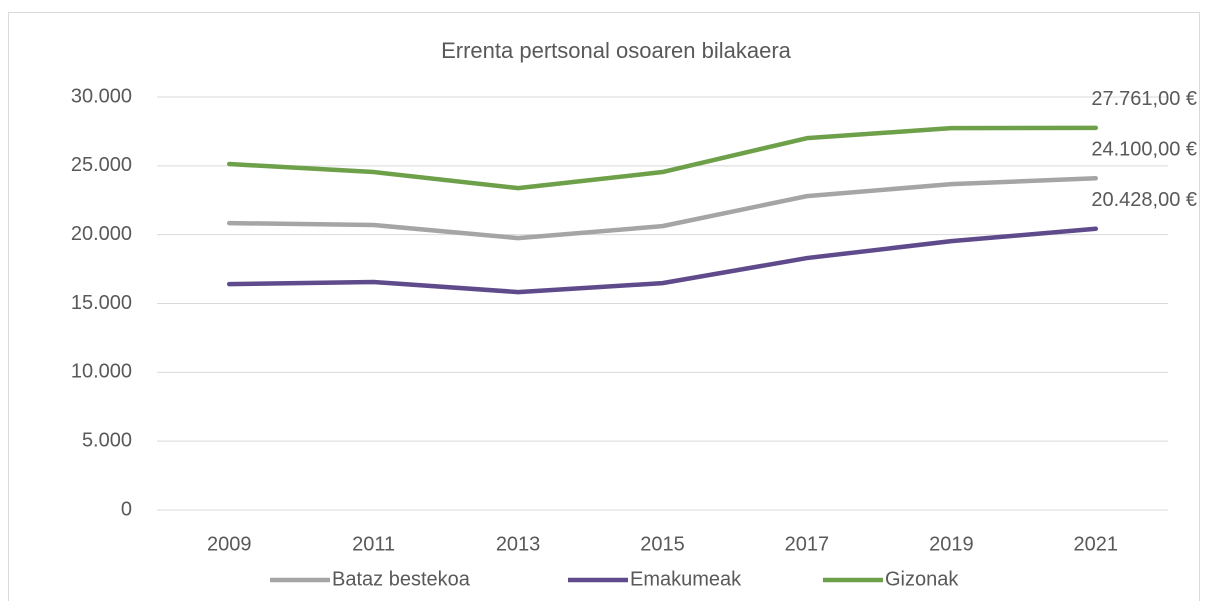 Image resolution: width=1209 pixels, height=601 pixels. I want to click on legend-label: Bataz bestekoa, so click(401, 579).